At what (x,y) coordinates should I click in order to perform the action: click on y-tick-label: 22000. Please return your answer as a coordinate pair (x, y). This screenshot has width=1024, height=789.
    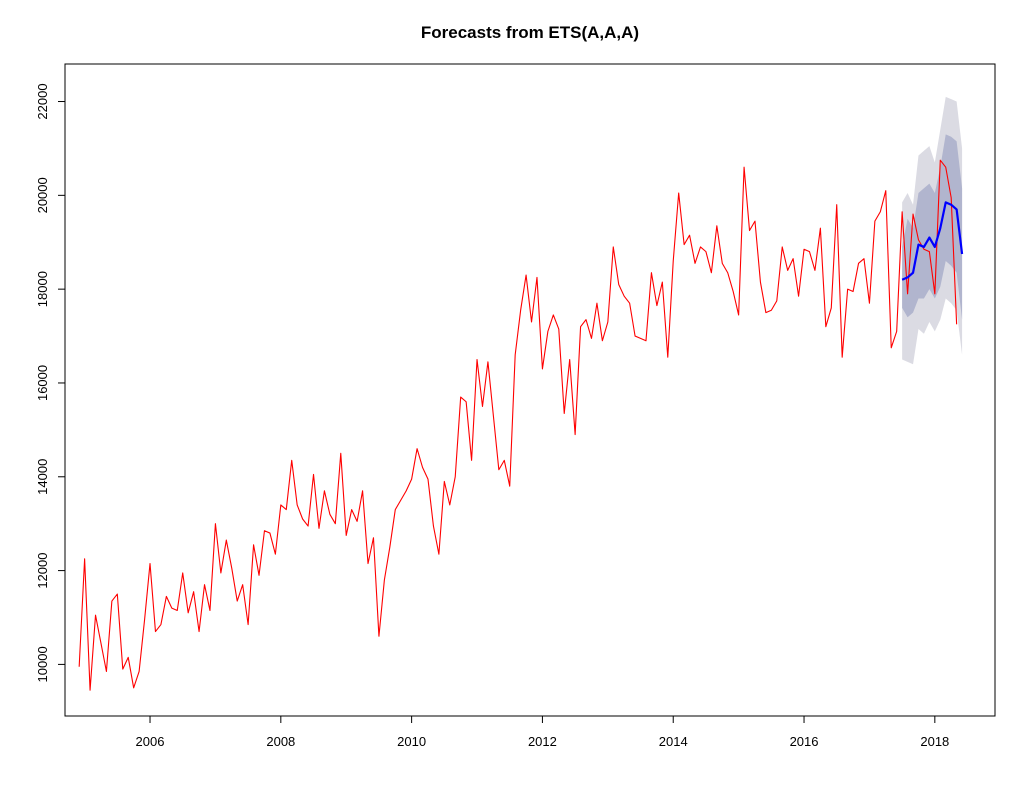
    Looking at the image, I should click on (42, 101).